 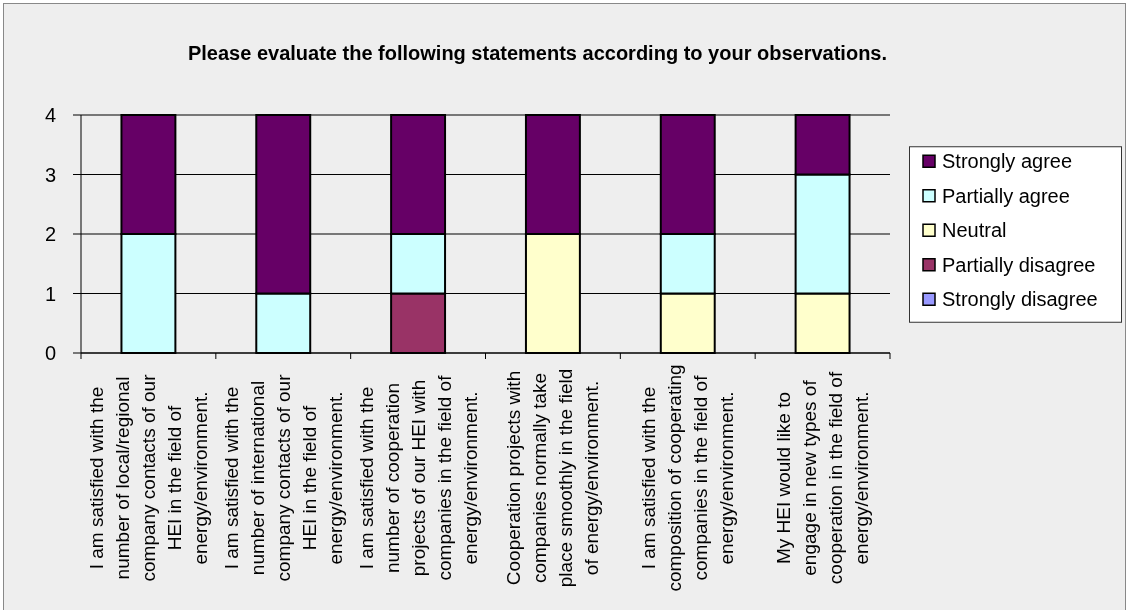 I want to click on x-tick-label: I am satisfied with the number of local/regional company contacts of our HEI in the field of energy/environment., so click(x=148, y=477).